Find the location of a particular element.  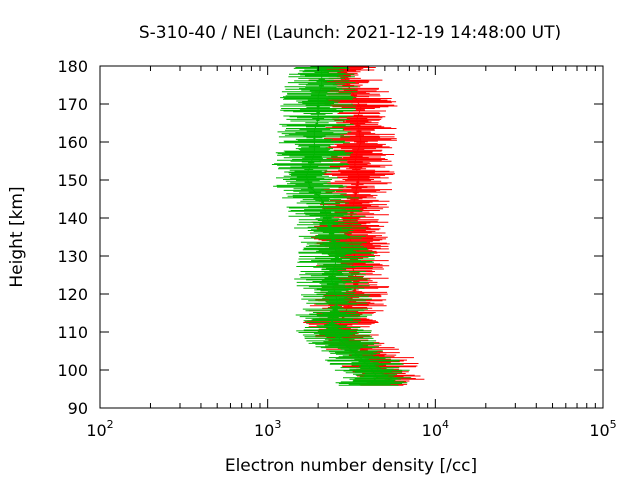

x-tick-label: 10³ is located at coordinates (267, 429).